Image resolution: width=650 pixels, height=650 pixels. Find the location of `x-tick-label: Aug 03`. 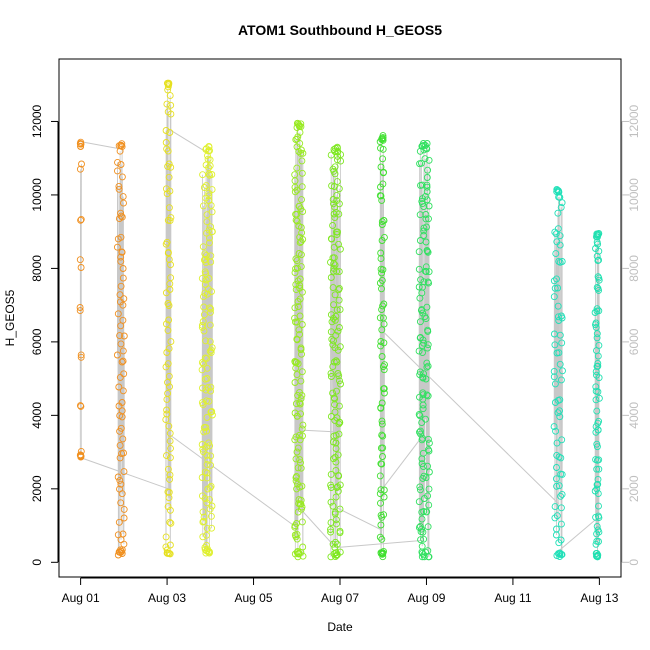

x-tick-label: Aug 03 is located at coordinates (167, 598).